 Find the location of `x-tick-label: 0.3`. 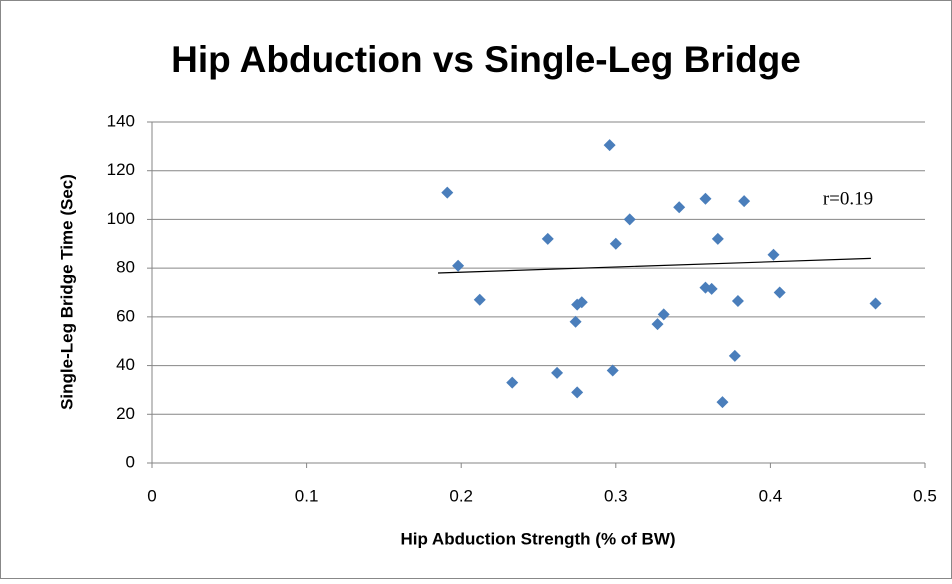

x-tick-label: 0.3 is located at coordinates (616, 495).